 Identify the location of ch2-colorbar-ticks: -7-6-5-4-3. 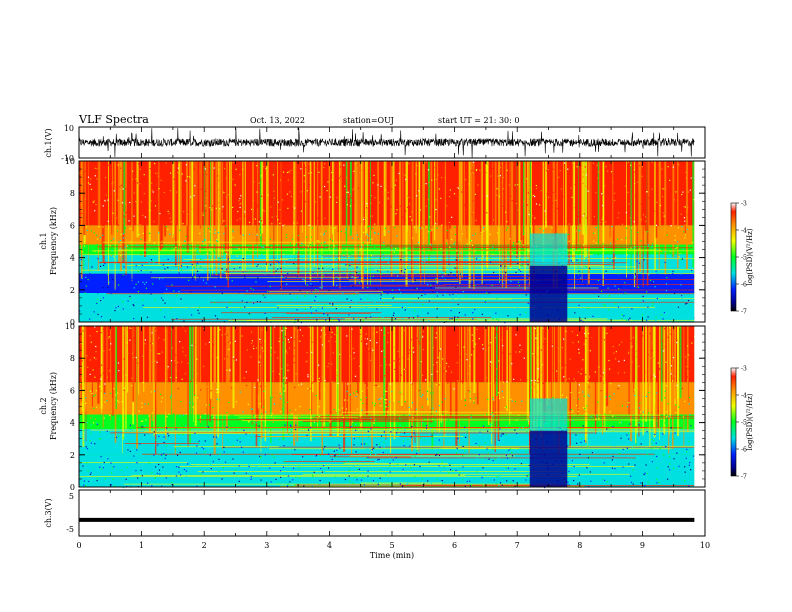
(741, 423).